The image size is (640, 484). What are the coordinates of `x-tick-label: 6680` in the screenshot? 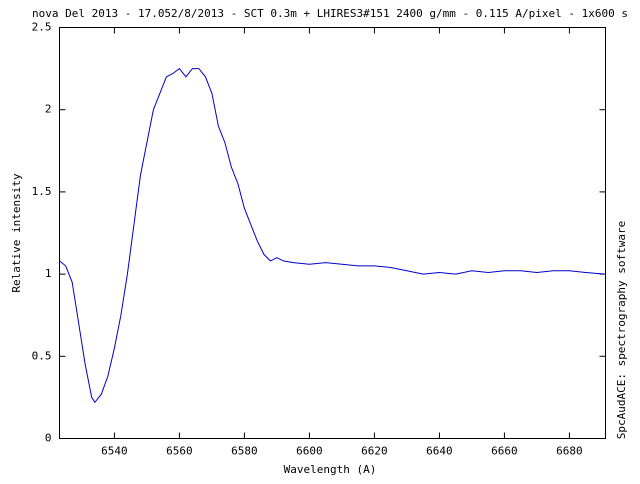 It's located at (569, 451).